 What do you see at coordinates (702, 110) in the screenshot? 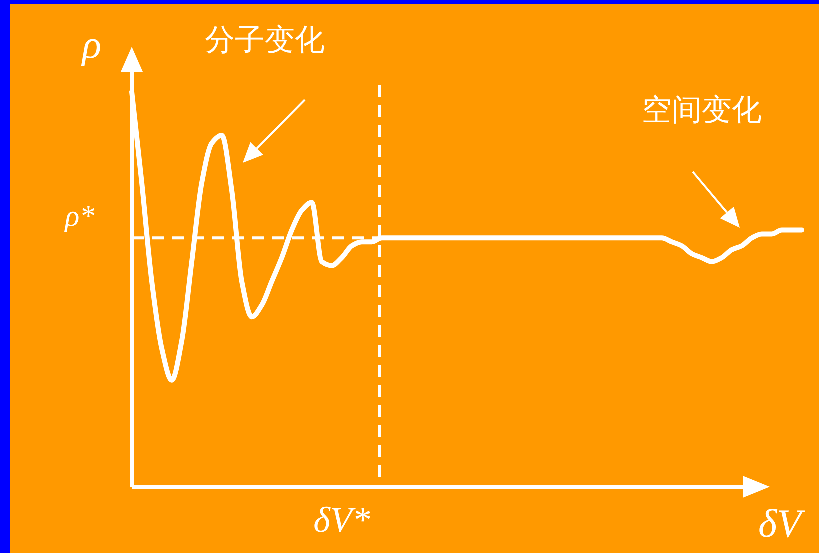
I see `annotation: 空间变化` at bounding box center [702, 110].